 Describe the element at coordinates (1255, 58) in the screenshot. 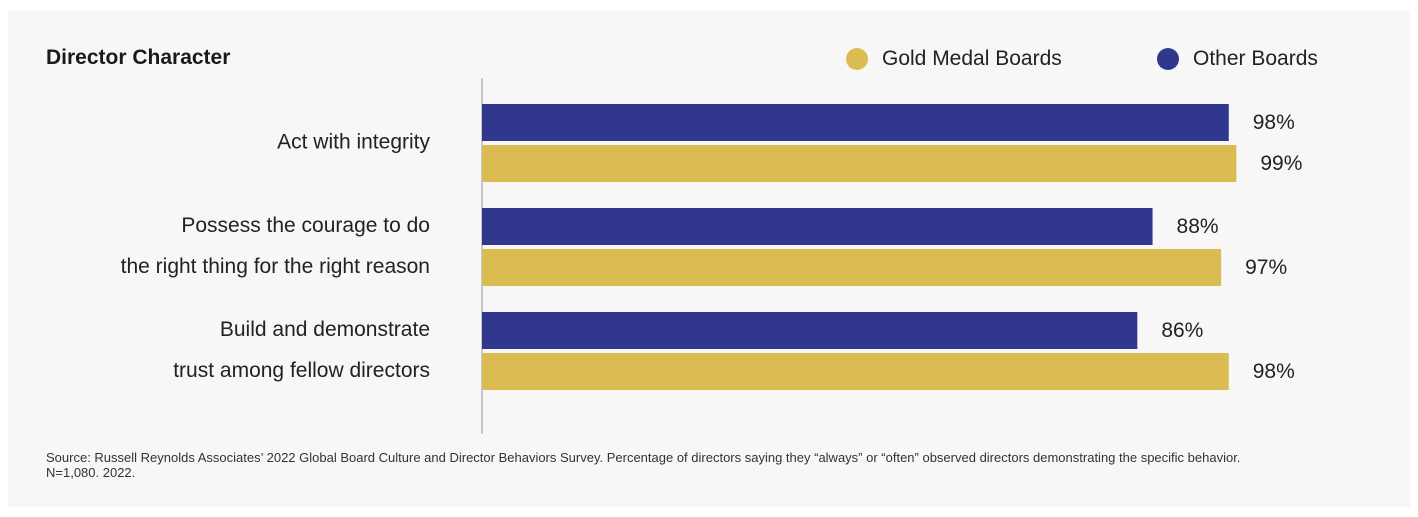

I see `legend-label-other-boards: Other Boards` at that location.